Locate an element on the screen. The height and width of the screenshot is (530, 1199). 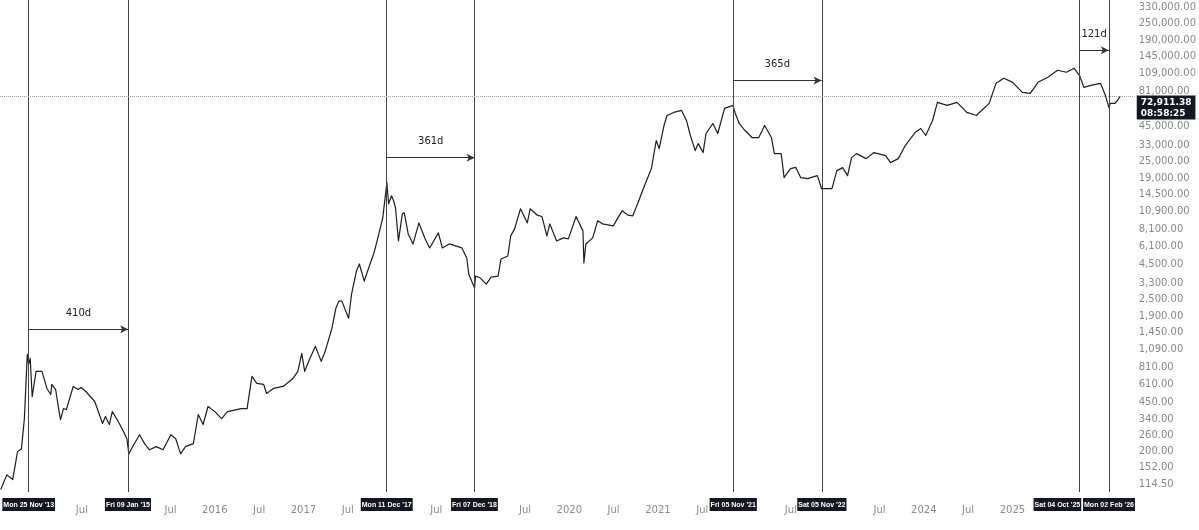
y-tick-label: 610.00 is located at coordinates (1156, 384).